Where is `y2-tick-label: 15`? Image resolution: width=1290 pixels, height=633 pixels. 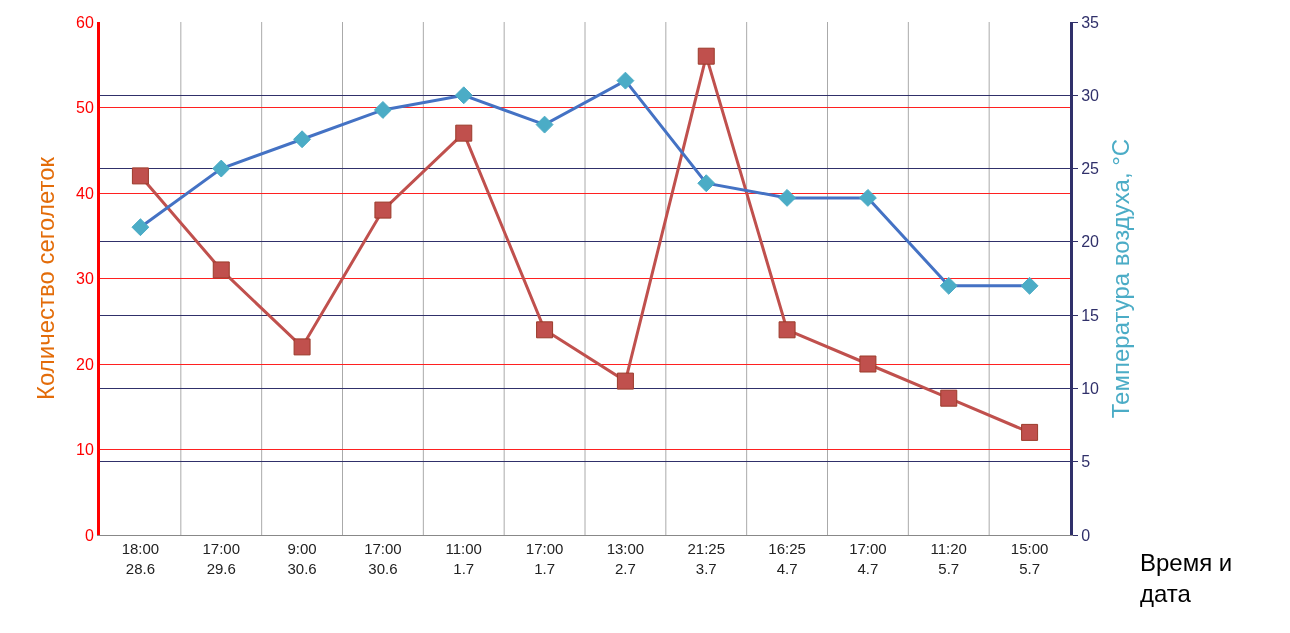 y2-tick-label: 15 is located at coordinates (1090, 315).